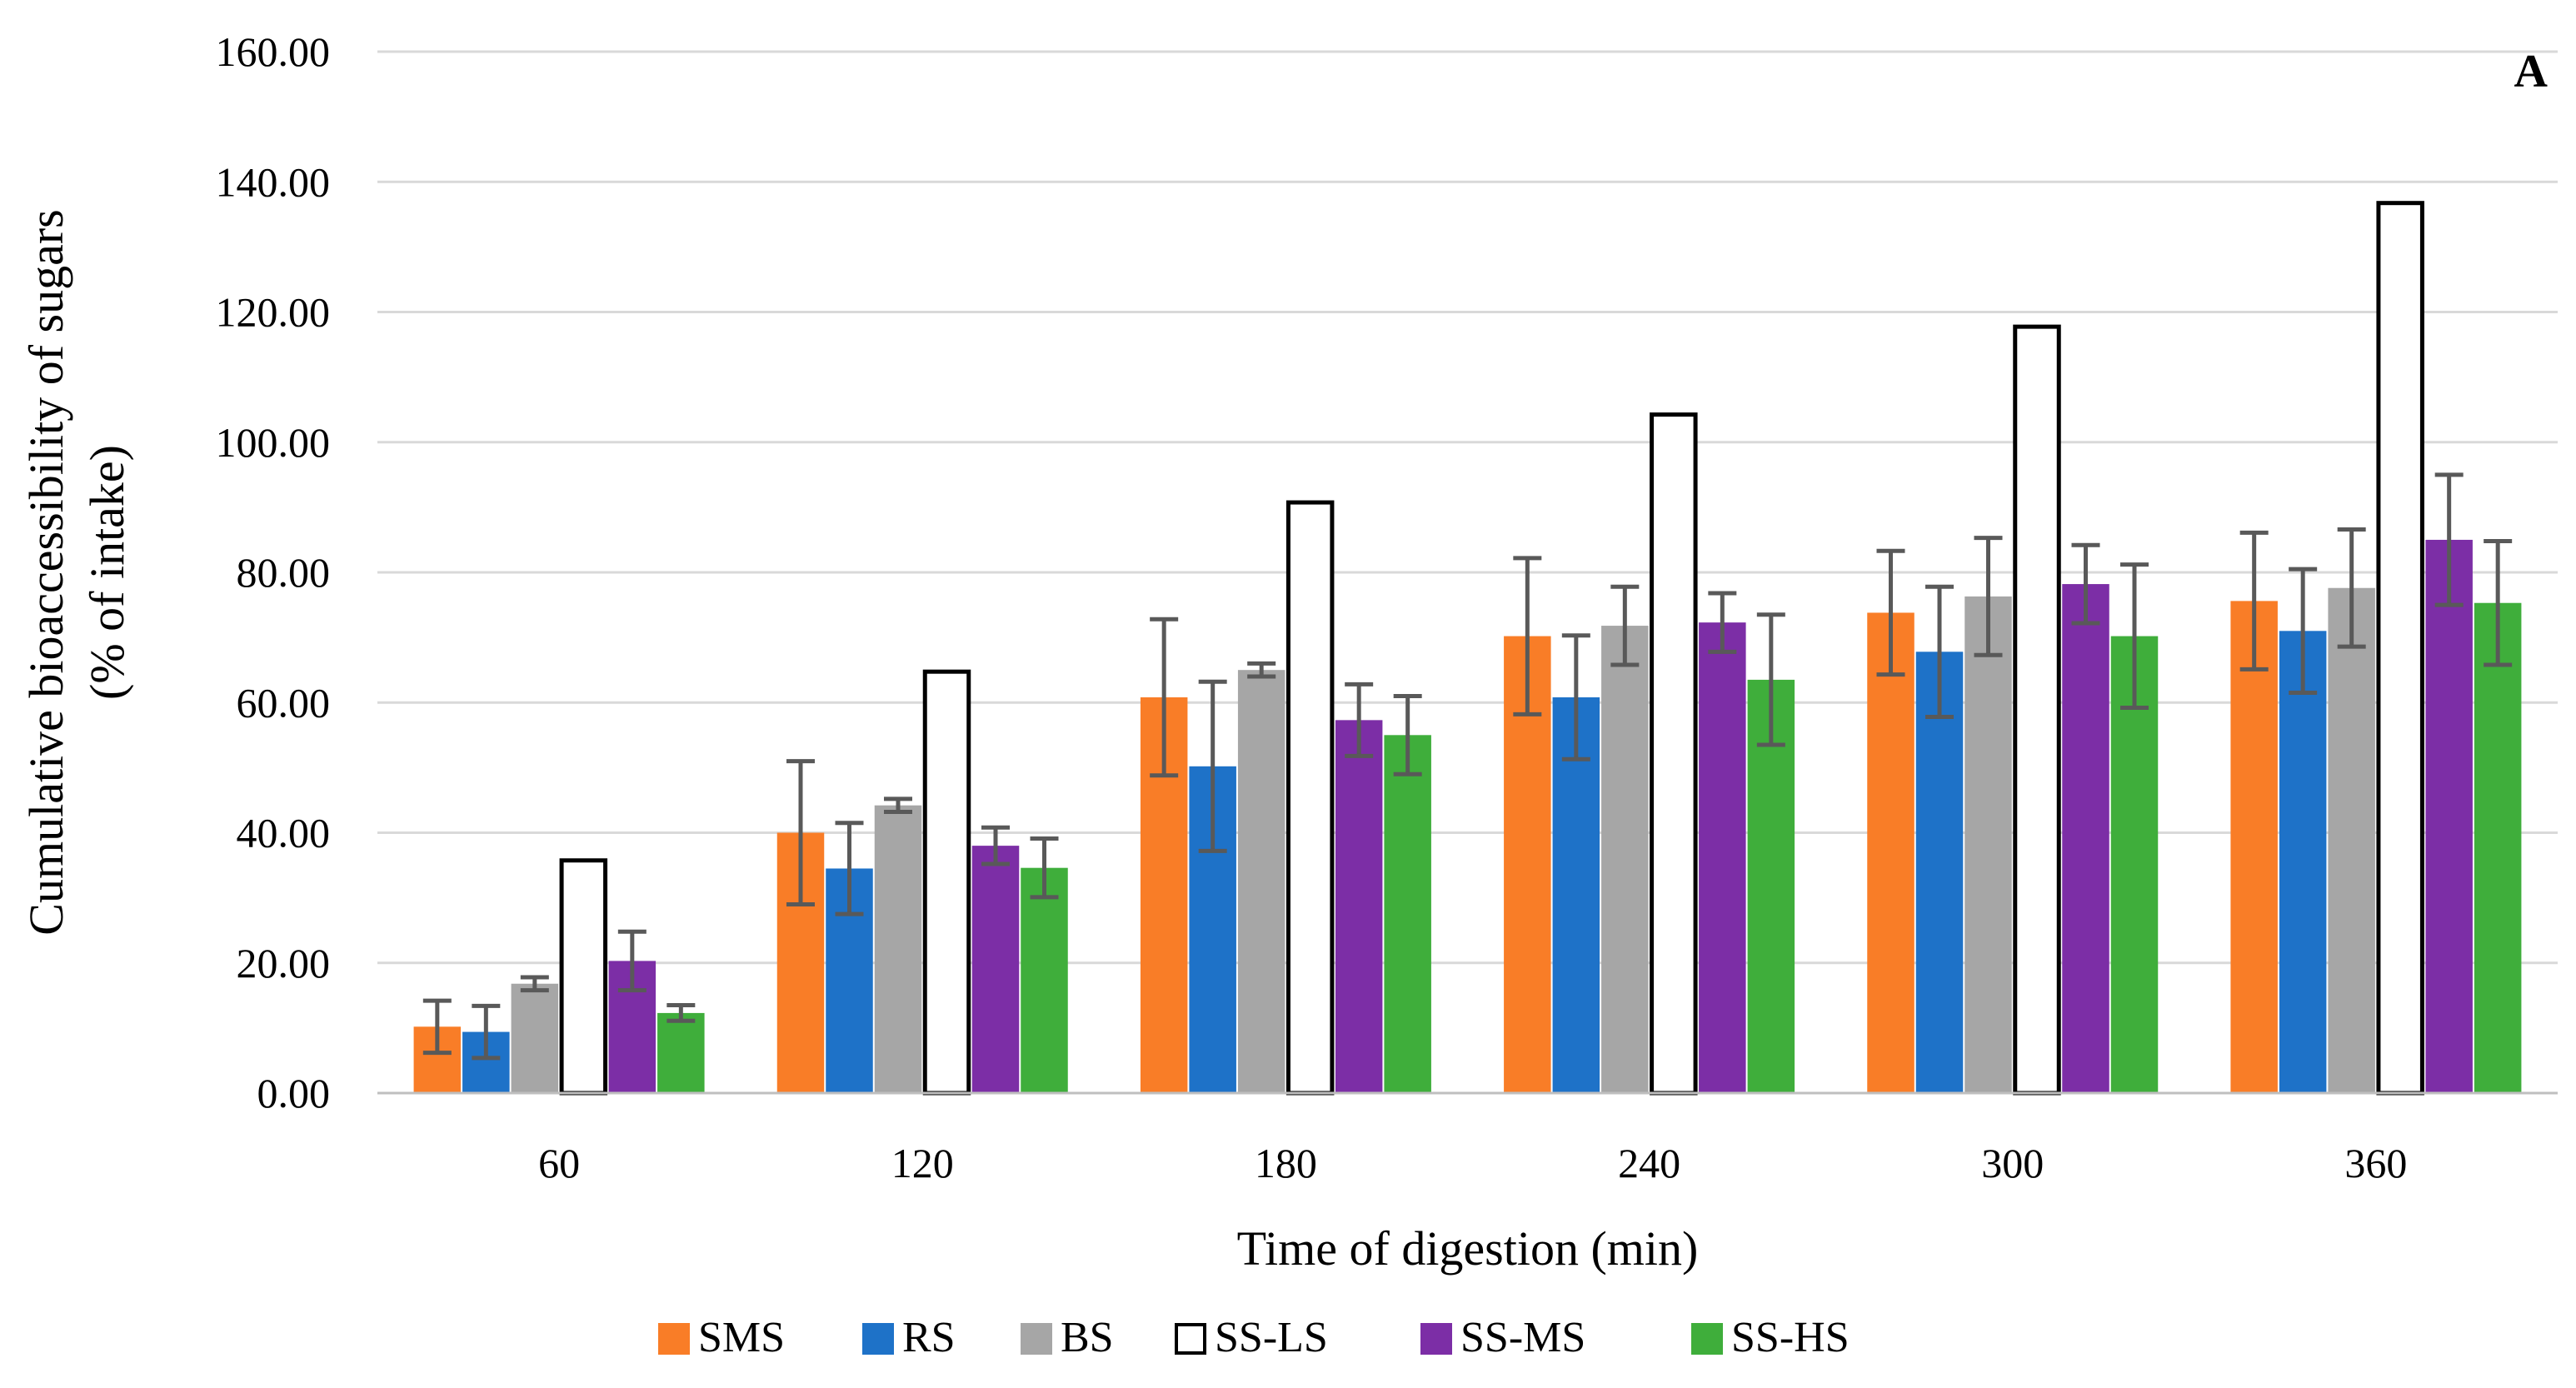 This screenshot has height=1388, width=2576. Describe the element at coordinates (284, 833) in the screenshot. I see `y-tick-label: 40.00` at that location.